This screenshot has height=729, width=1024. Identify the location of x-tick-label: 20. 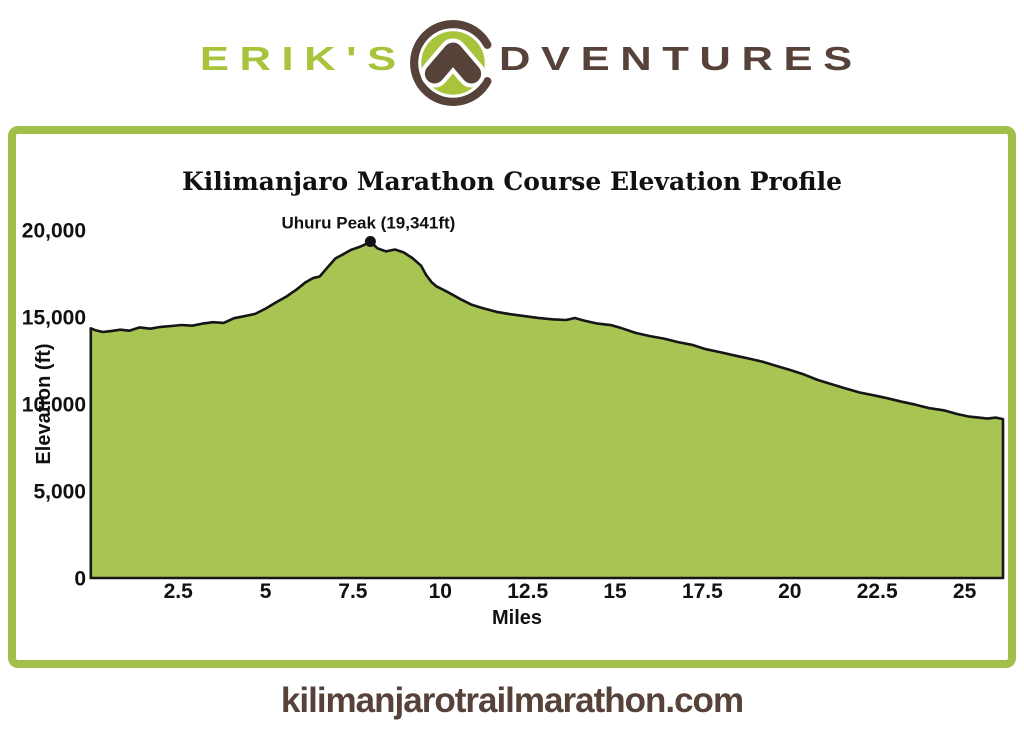
(789, 591).